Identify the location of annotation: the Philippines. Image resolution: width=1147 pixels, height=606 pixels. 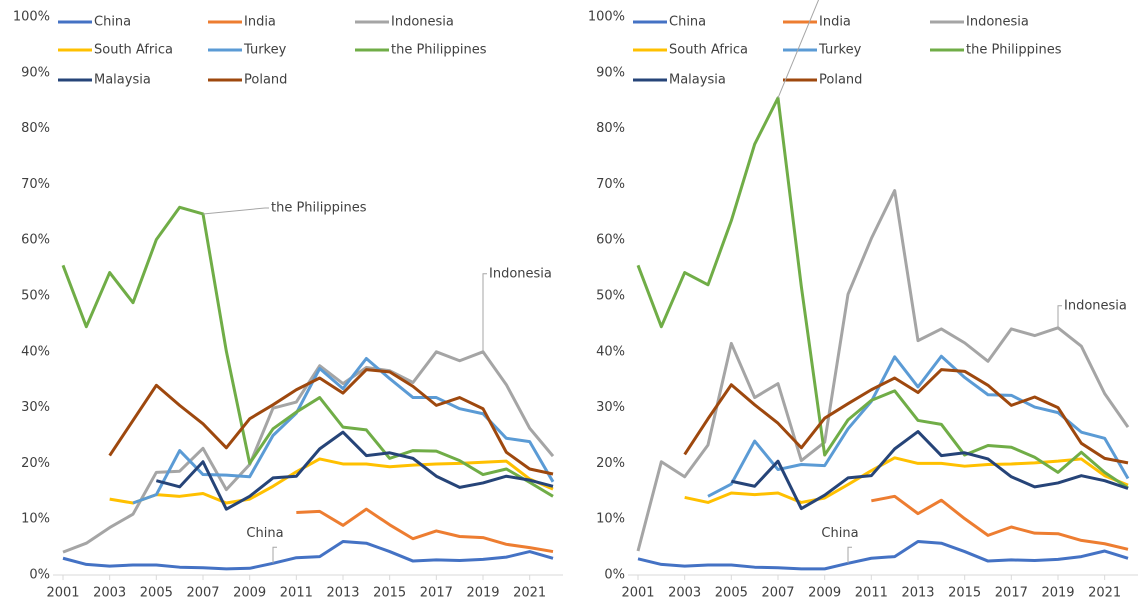
(319, 207).